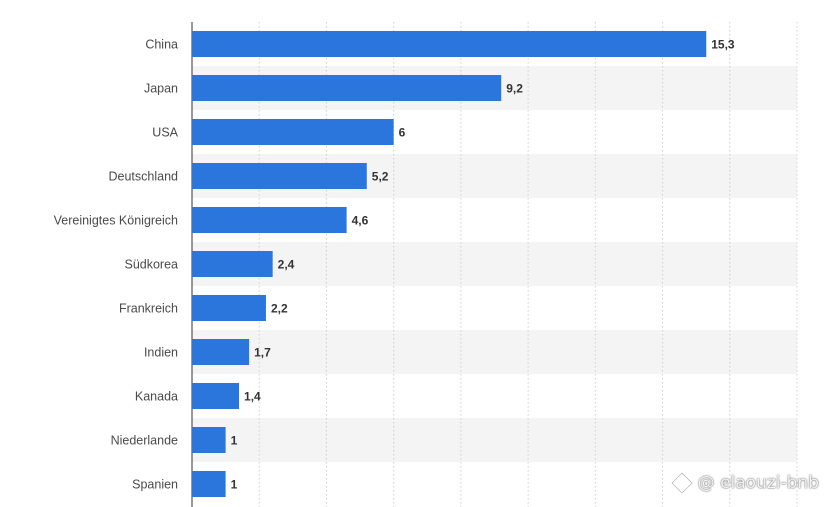 The image size is (829, 507). I want to click on category-label: Frankreich, so click(148, 309).